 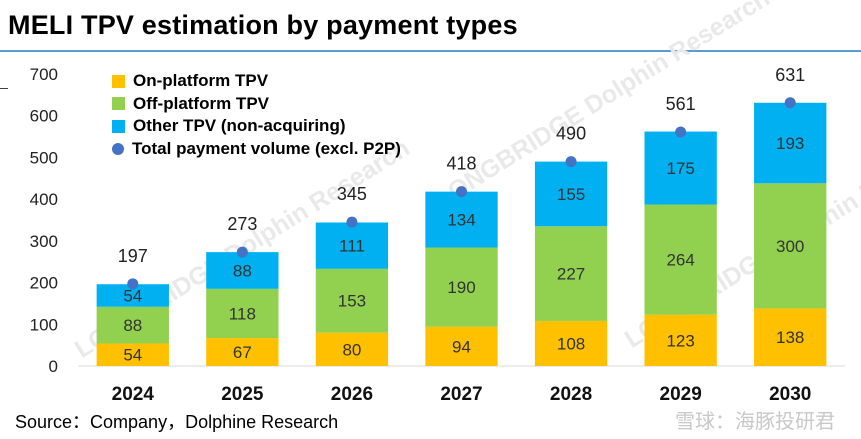 I want to click on y-tick-label: 300, so click(x=44, y=241).